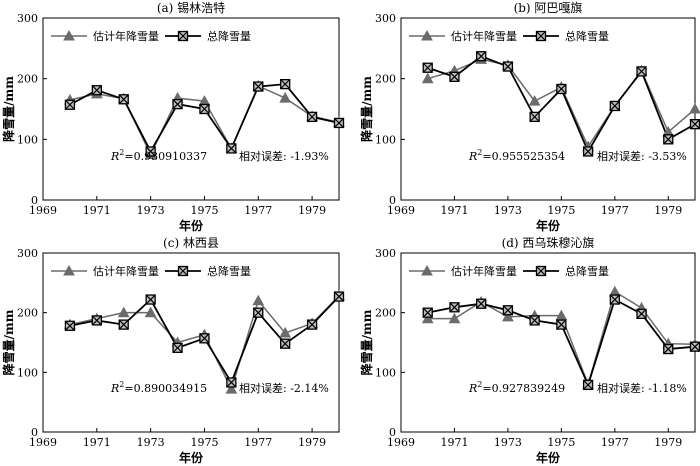 Image resolution: width=700 pixels, height=466 pixels. What do you see at coordinates (191, 243) in the screenshot?
I see `chart-title: (c) 林西县` at bounding box center [191, 243].